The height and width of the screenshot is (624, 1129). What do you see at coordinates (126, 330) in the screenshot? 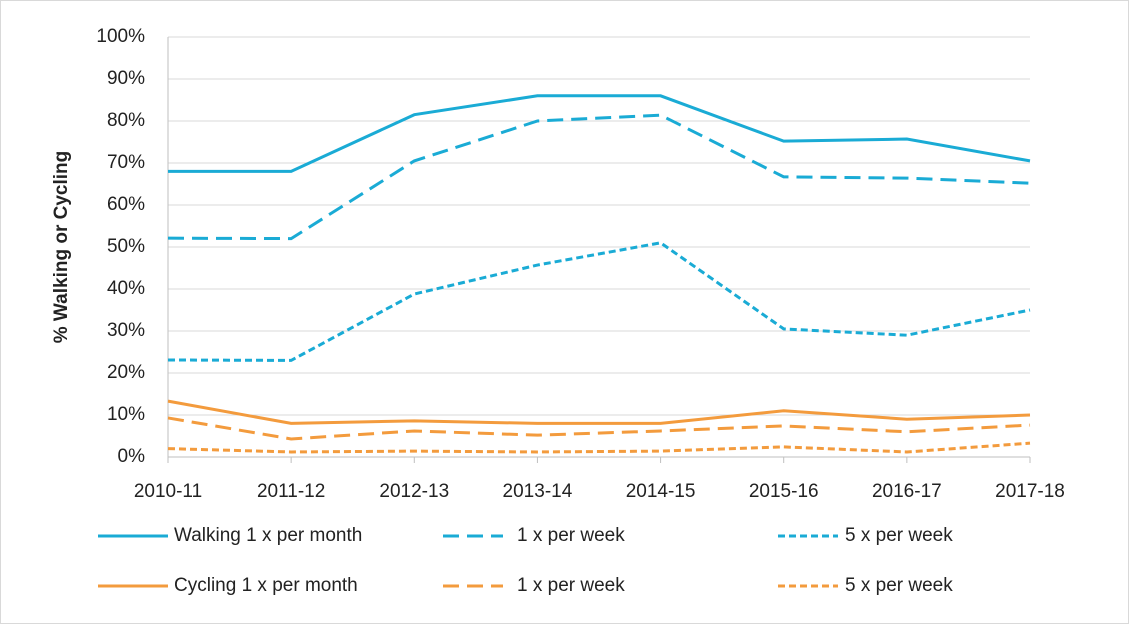
I see `y-tick-label: 30%` at bounding box center [126, 330].